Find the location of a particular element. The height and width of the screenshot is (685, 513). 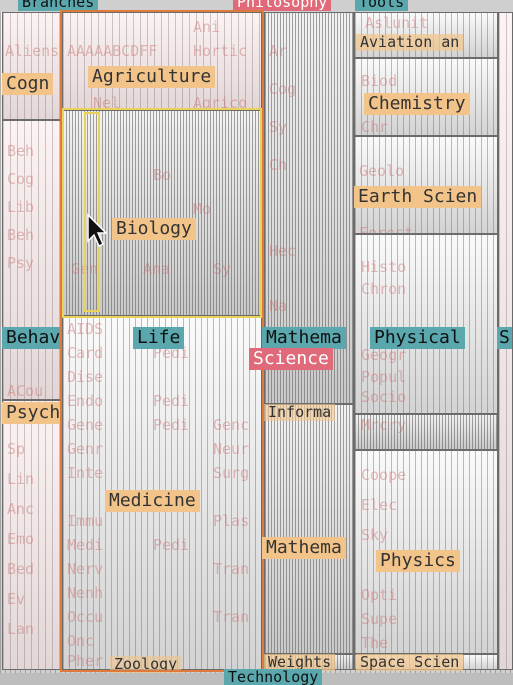

ghost-word: Sy is located at coordinates (222, 269).